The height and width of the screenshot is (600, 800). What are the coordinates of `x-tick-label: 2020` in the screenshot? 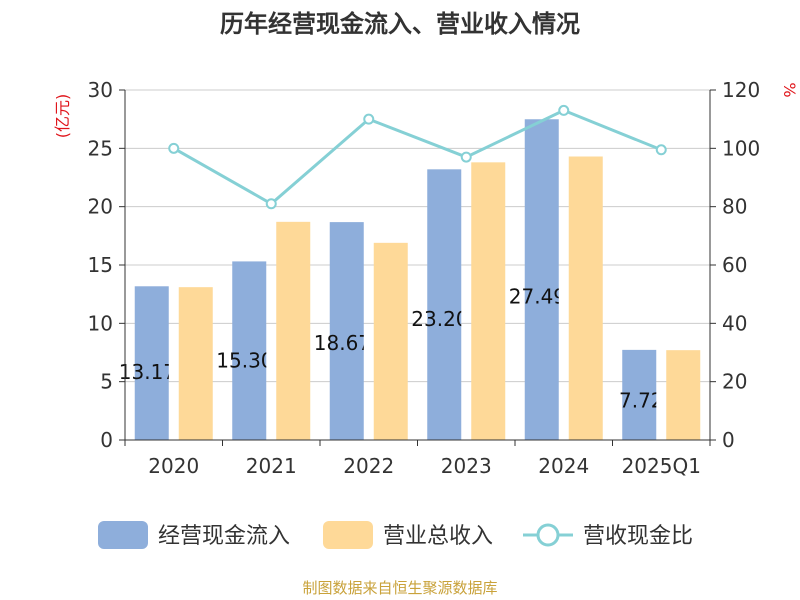 It's located at (173, 466).